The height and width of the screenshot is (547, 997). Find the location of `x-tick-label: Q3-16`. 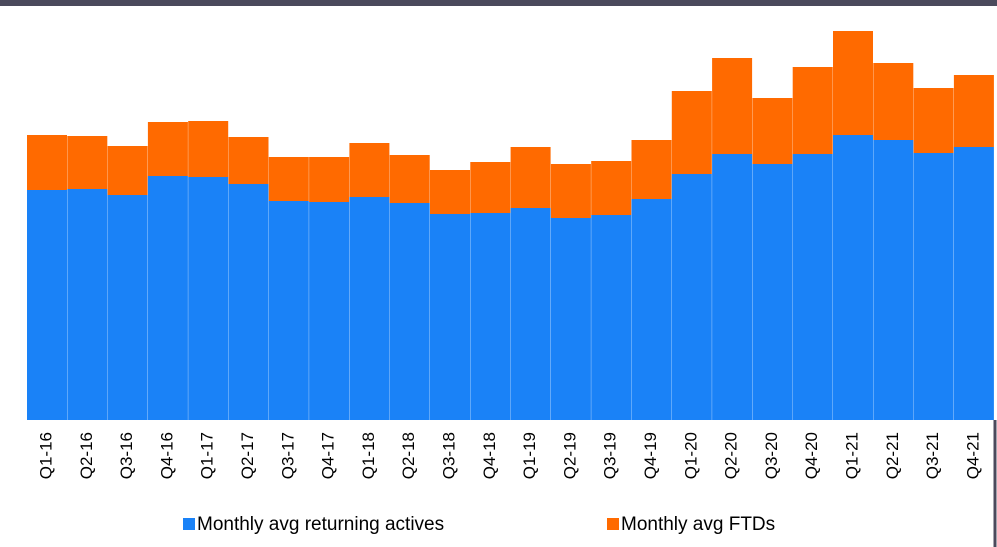

x-tick-label: Q3-16 is located at coordinates (126, 455).